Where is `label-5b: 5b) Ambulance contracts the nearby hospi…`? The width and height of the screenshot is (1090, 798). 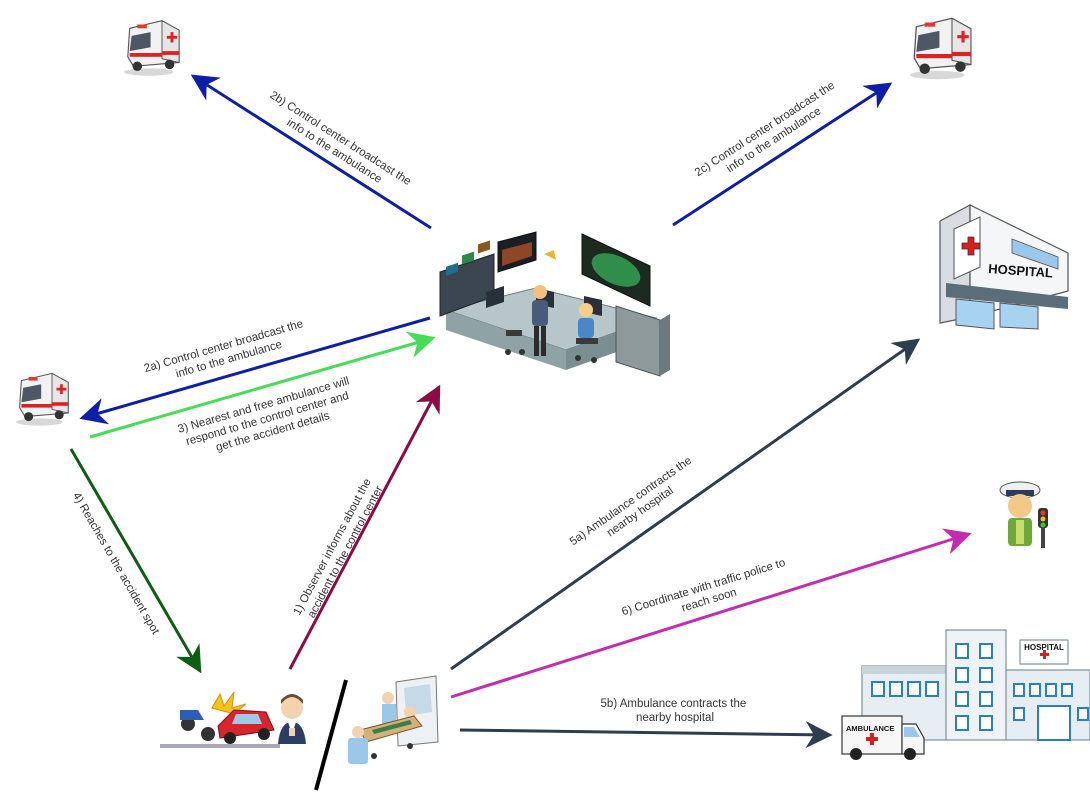 label-5b: 5b) Ambulance contracts the nearby hospi… is located at coordinates (675, 711).